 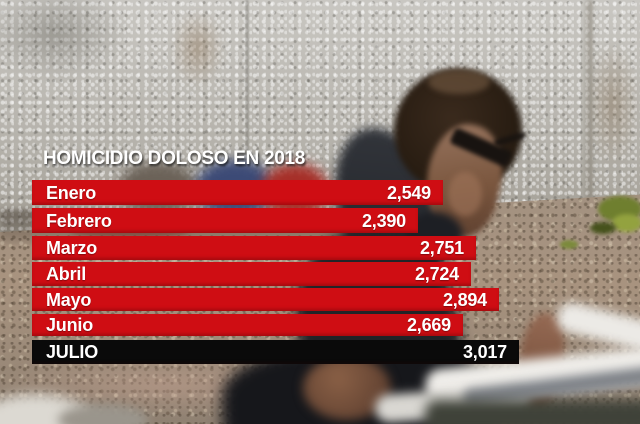 I want to click on bottom-dark-blur, so click(x=532, y=412).